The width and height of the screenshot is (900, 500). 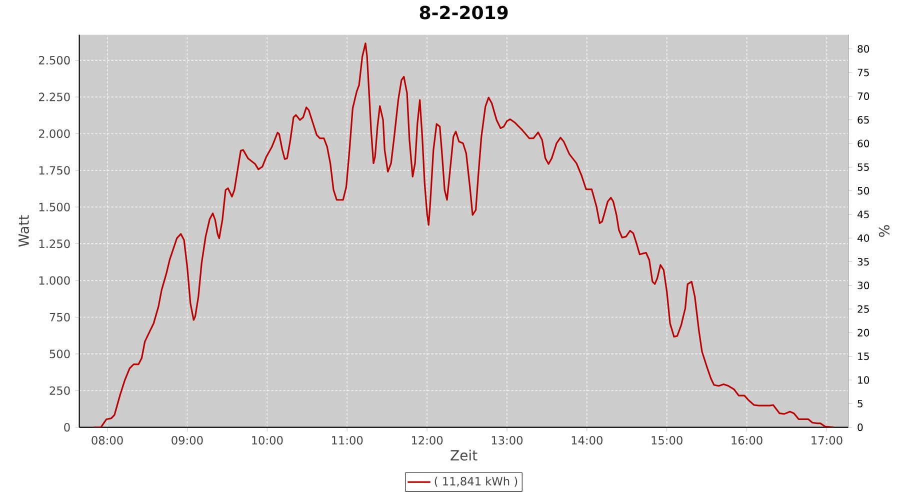 I want to click on x-tick-label: 09:00, so click(x=187, y=440).